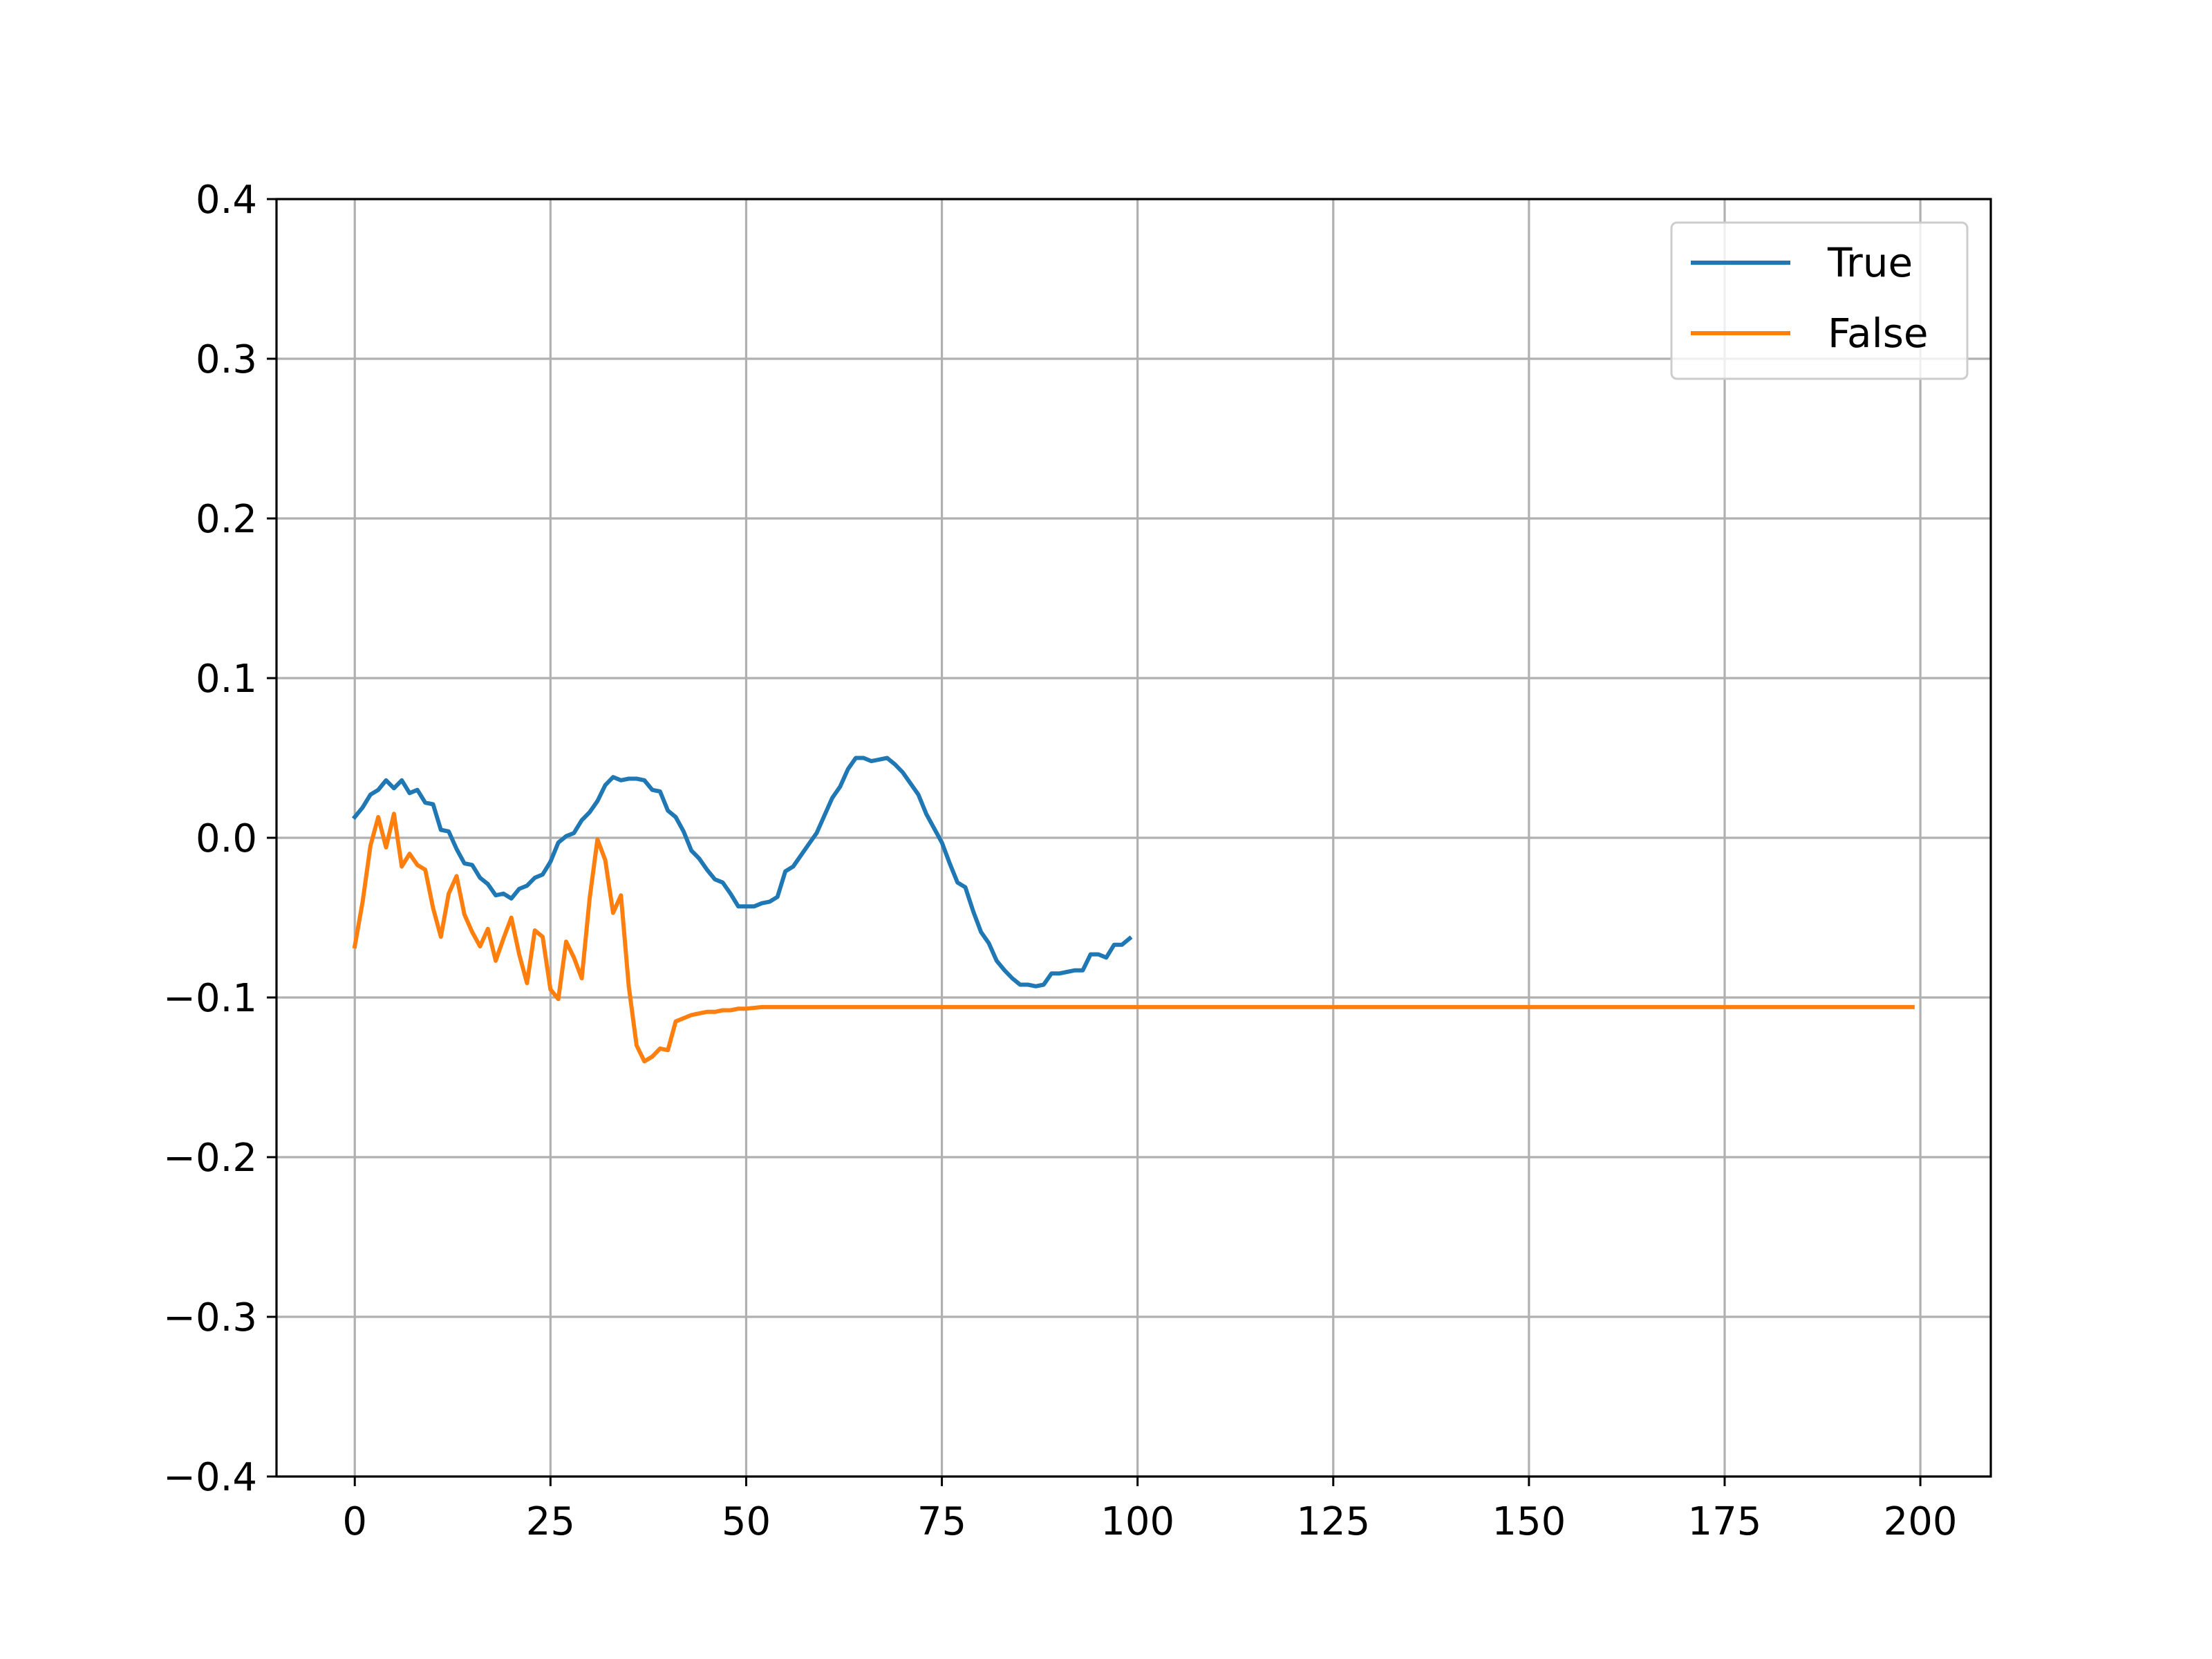 The height and width of the screenshot is (1659, 2212). Describe the element at coordinates (1133, 938) in the screenshot. I see `series-line-false` at that location.